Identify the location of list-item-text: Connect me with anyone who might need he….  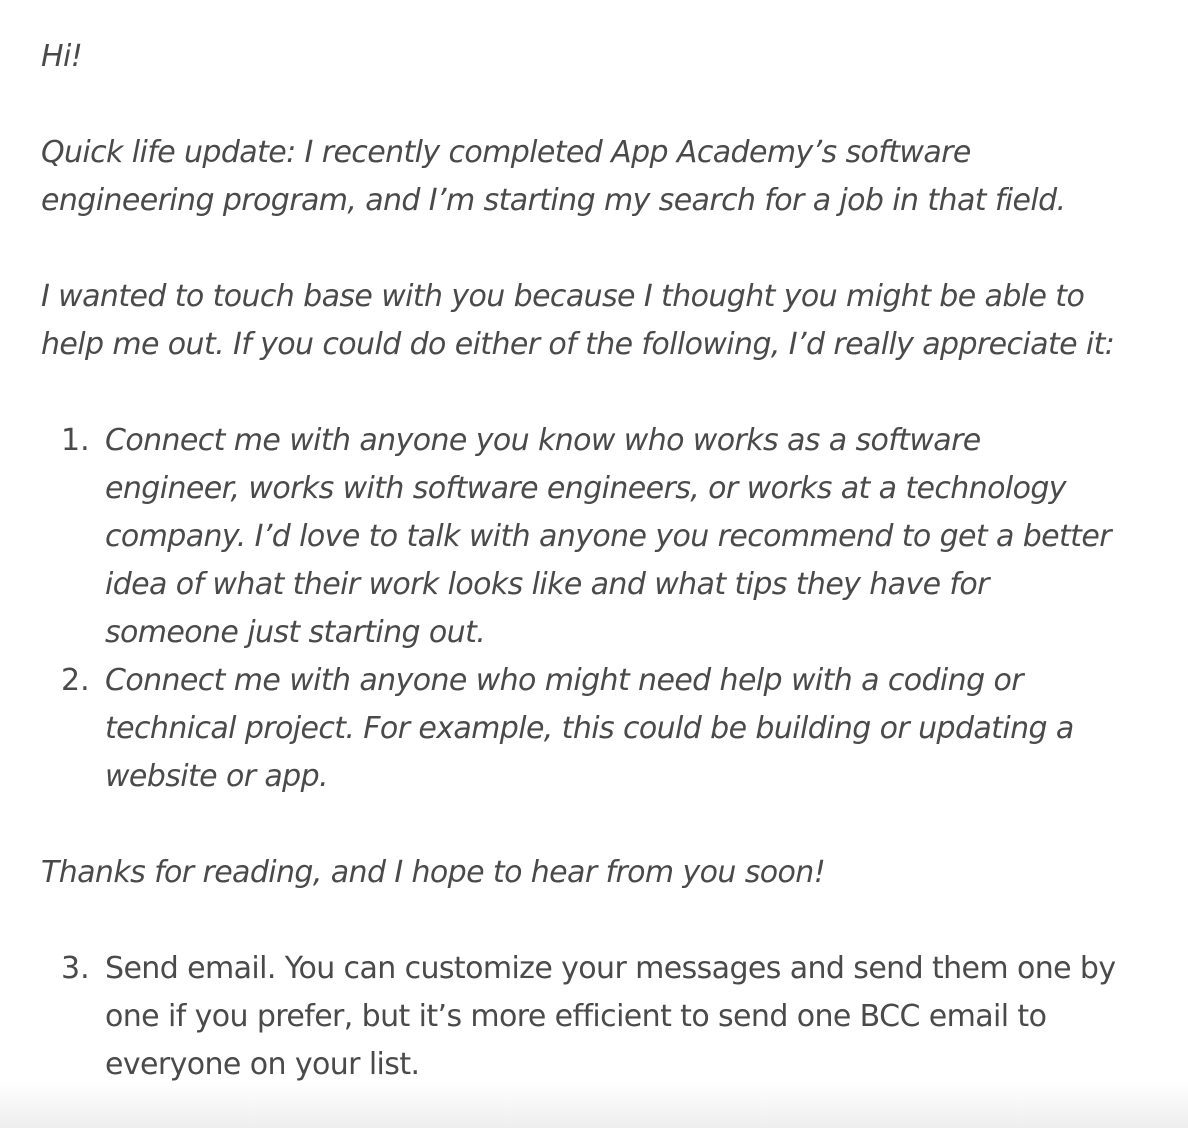
(589, 728).